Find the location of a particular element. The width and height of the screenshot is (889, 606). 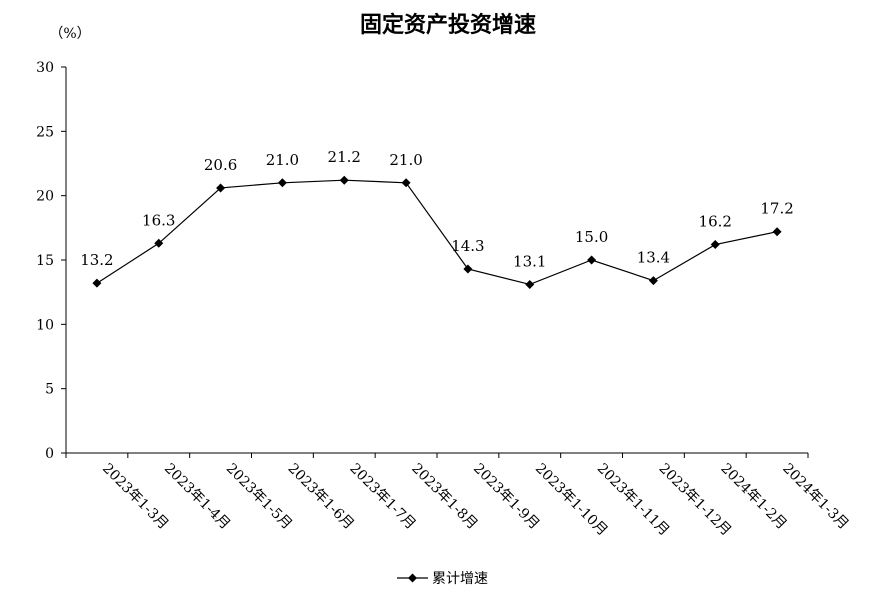

series-markers is located at coordinates (437, 232).